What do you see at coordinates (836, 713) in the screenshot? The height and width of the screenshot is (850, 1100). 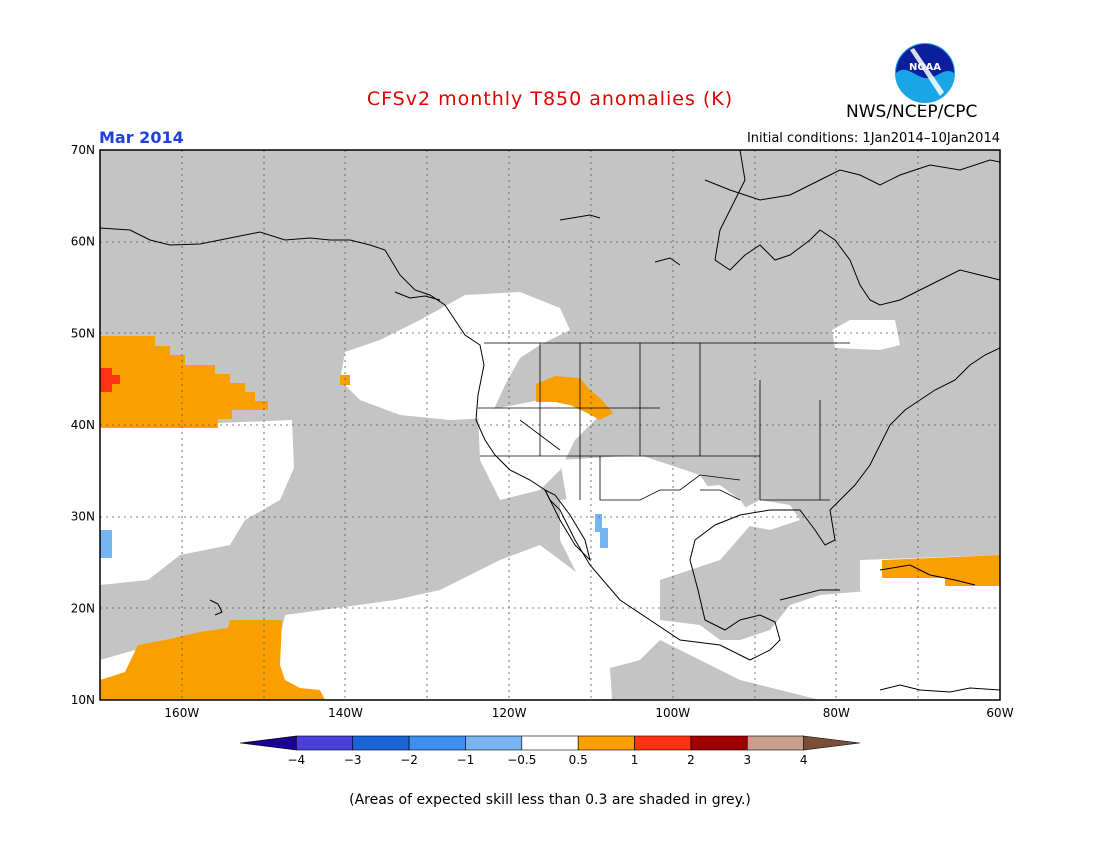 I see `lon-label: 80W` at bounding box center [836, 713].